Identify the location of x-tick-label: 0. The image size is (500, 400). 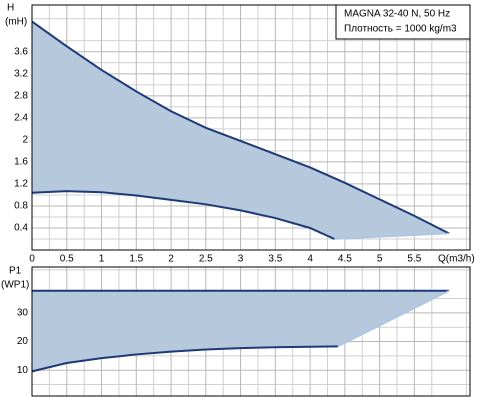
(32, 259).